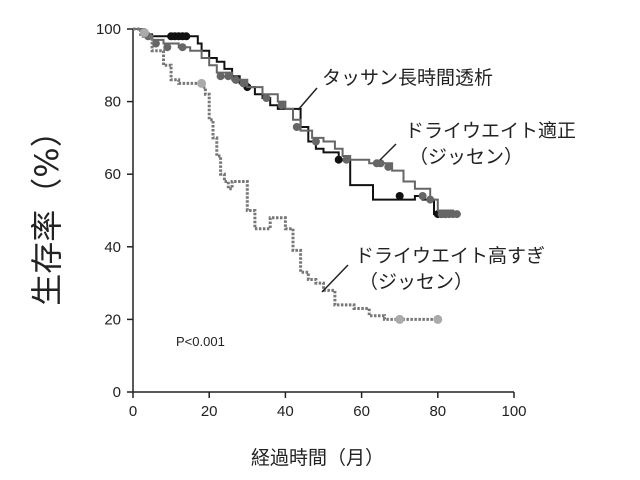 The width and height of the screenshot is (640, 480). I want to click on x-tick-label: 20, so click(209, 411).